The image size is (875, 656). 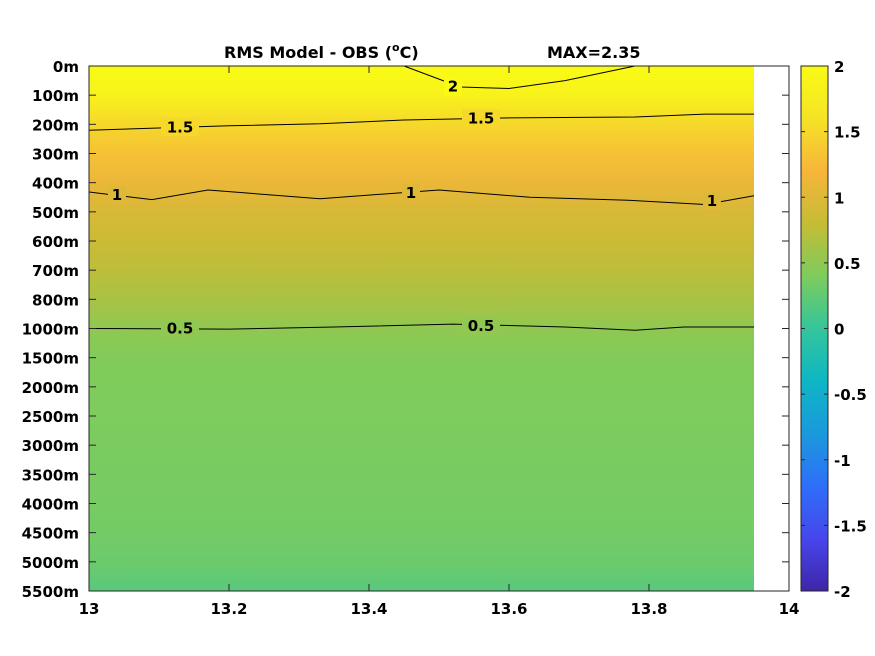 What do you see at coordinates (55, 96) in the screenshot?
I see `y-tick-label: 100m` at bounding box center [55, 96].